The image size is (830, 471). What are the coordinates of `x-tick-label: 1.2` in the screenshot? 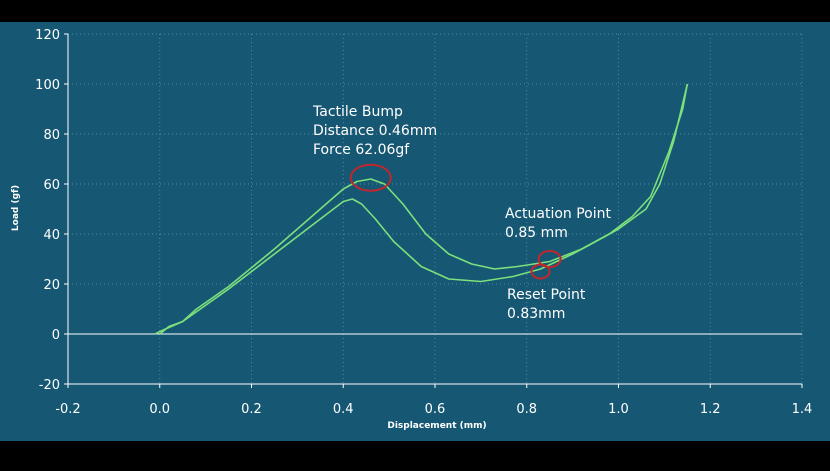 It's located at (710, 409).